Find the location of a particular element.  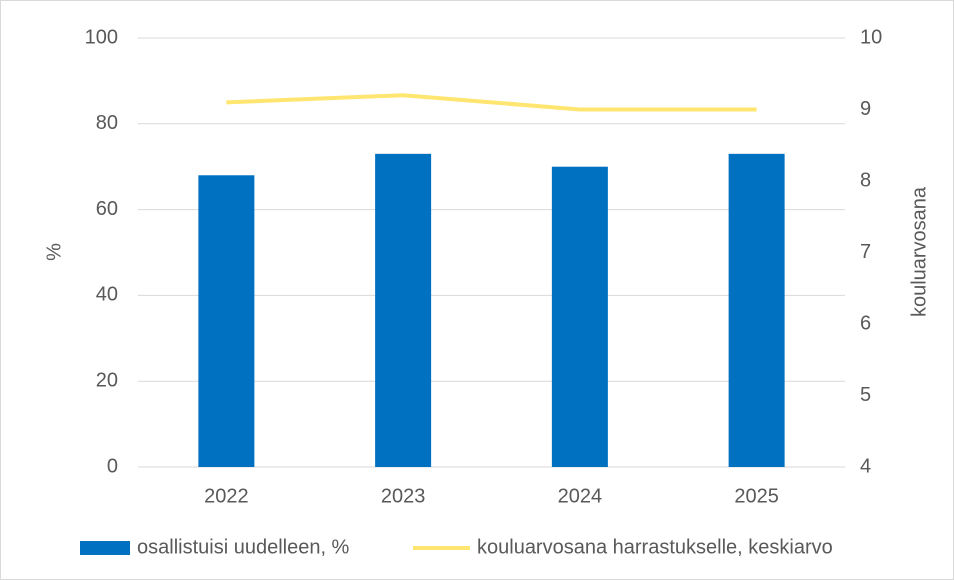

y-tick-label: 40 is located at coordinates (107, 295).